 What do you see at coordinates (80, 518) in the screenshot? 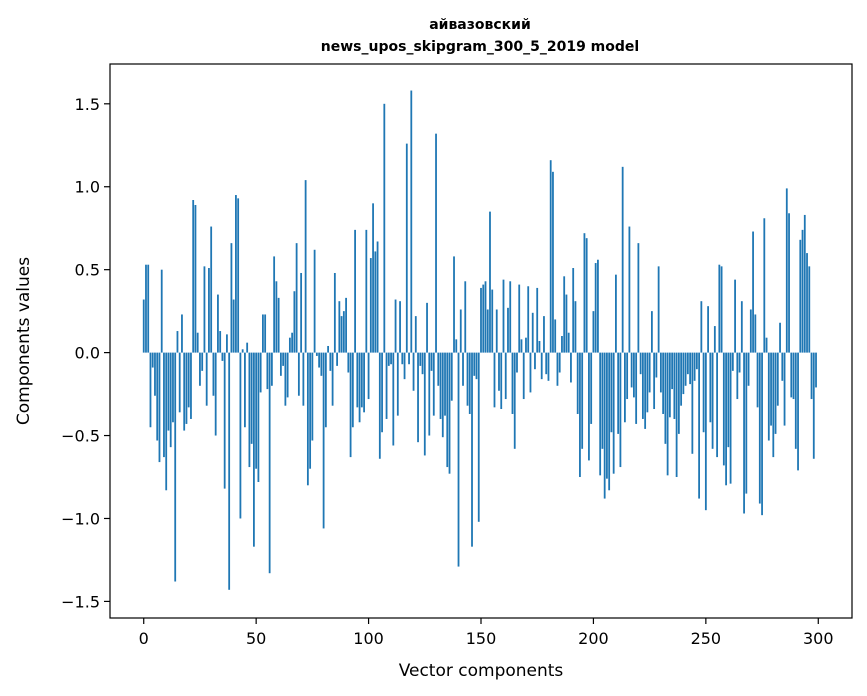
I see `y-tick-label: −1.0` at bounding box center [80, 518].